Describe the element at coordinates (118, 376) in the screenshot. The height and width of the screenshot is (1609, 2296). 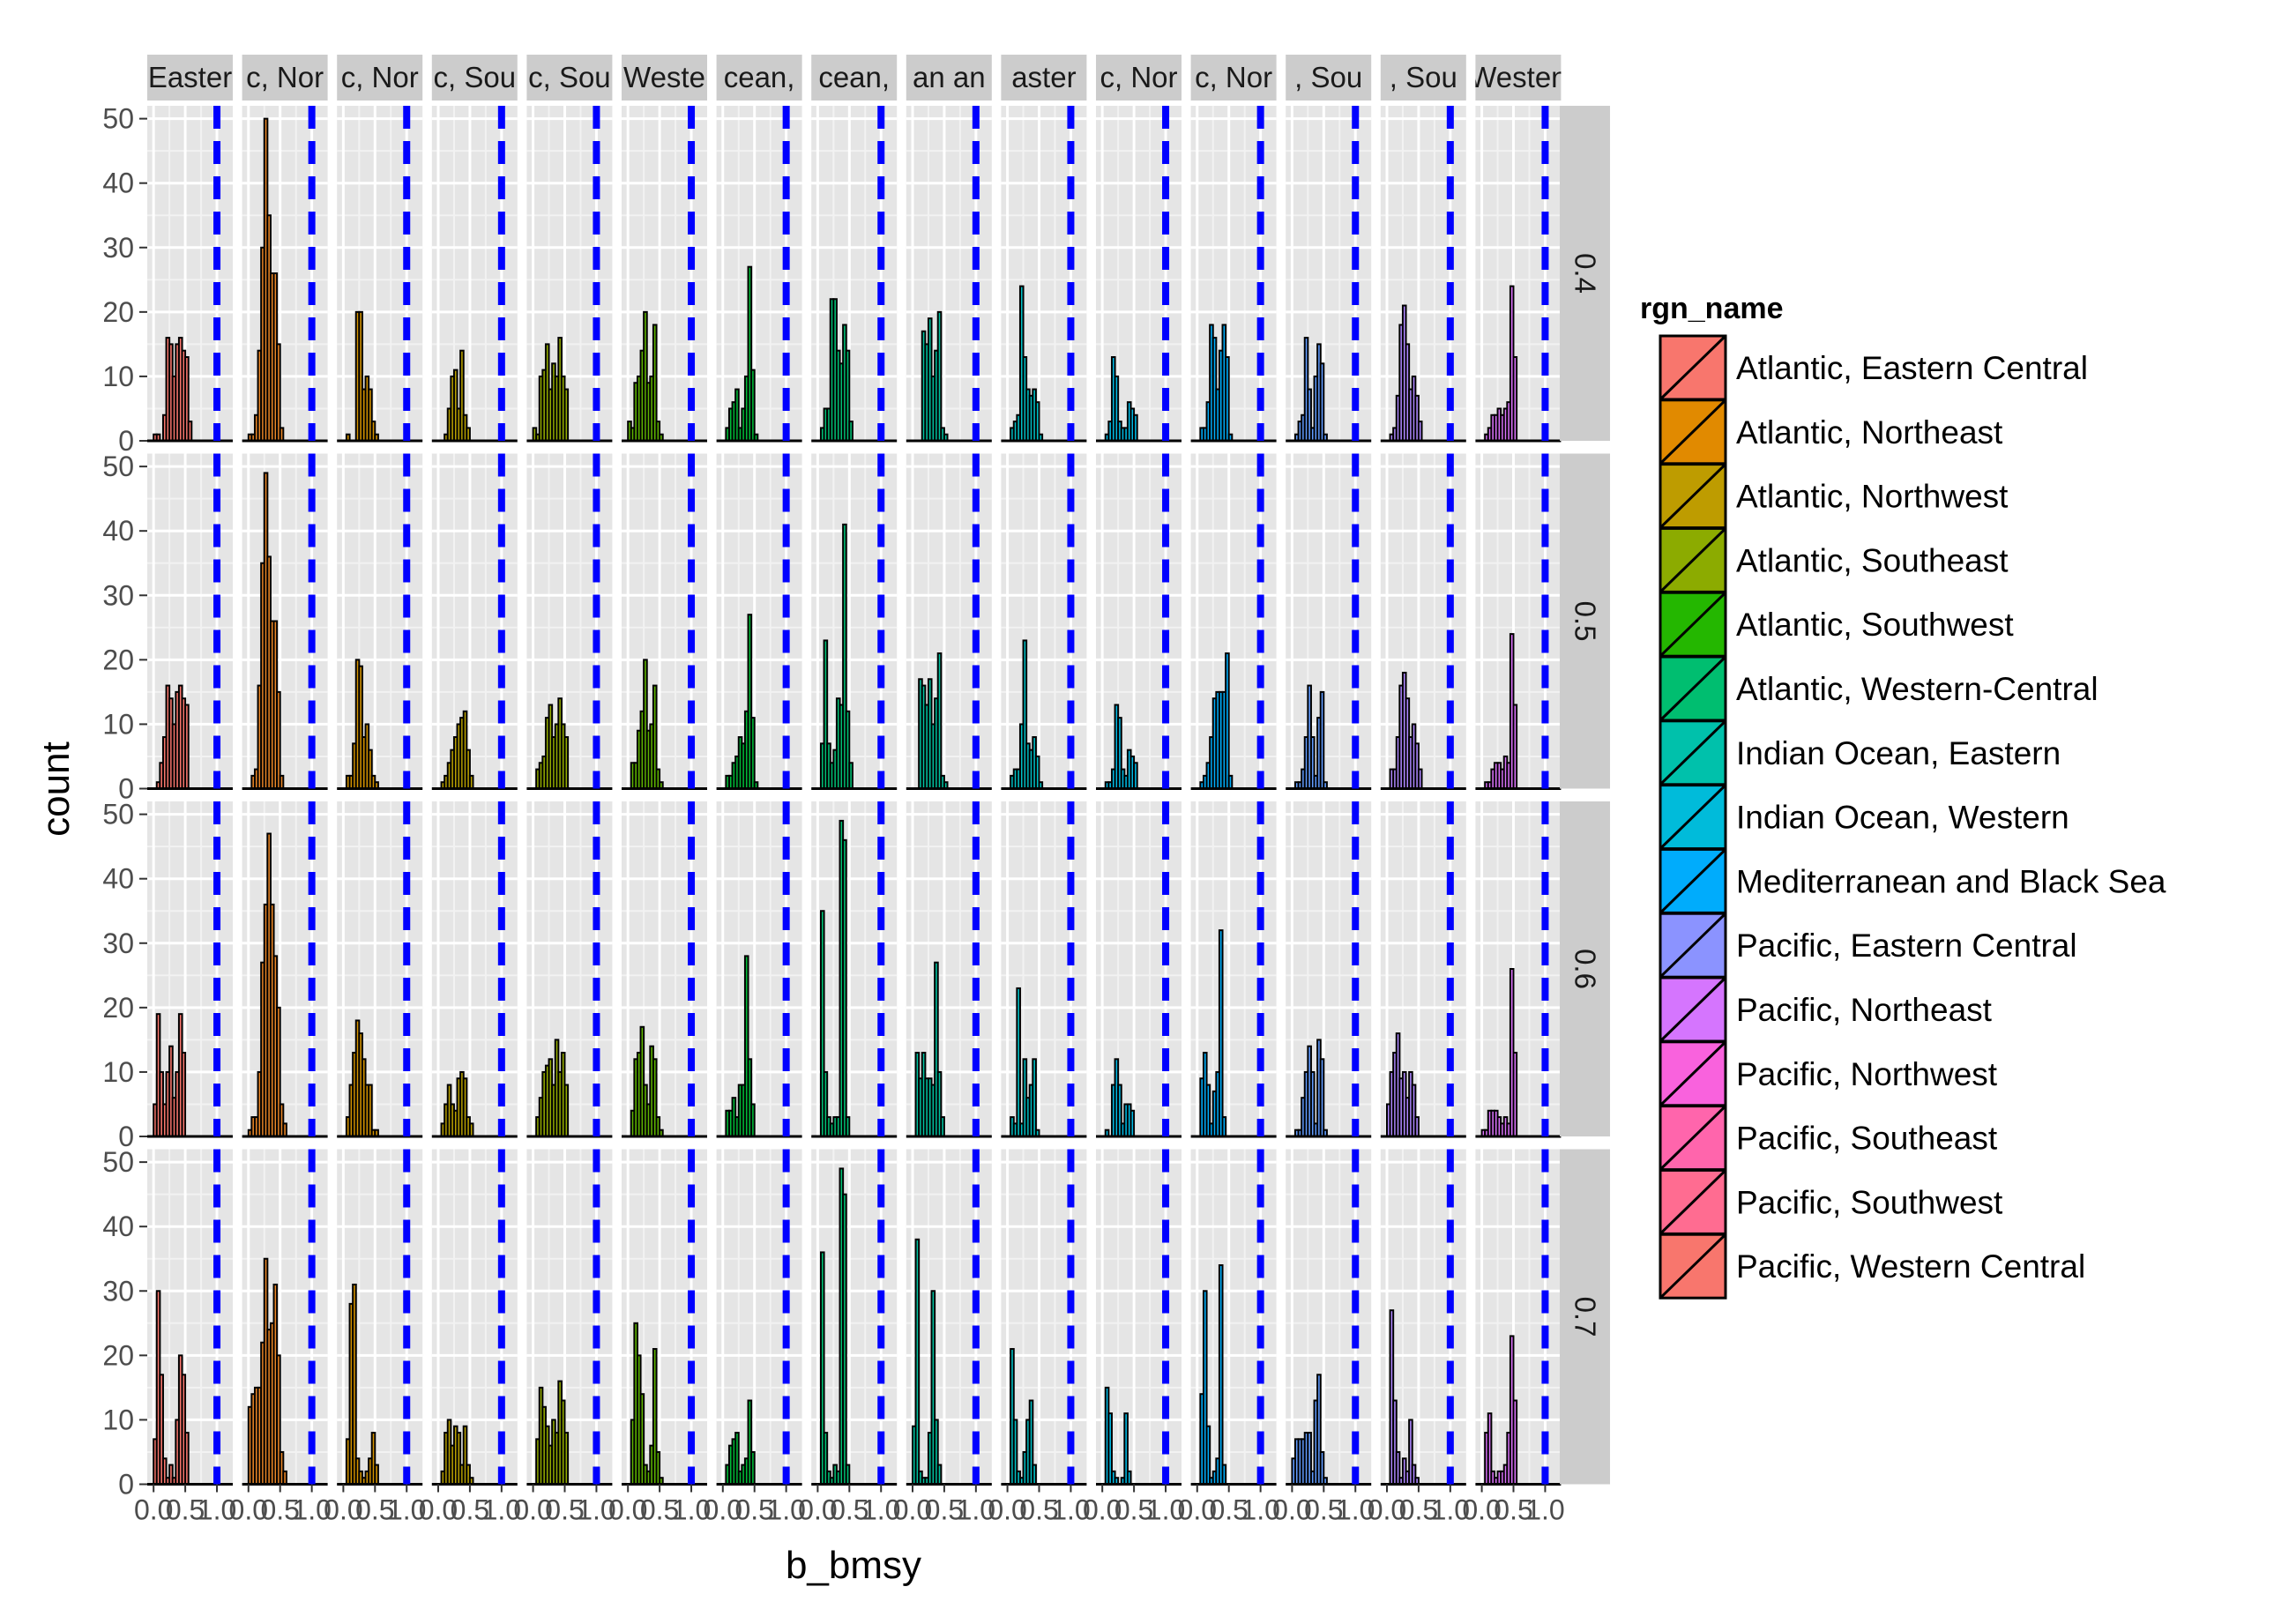
I see `y-tick-label: 10` at that location.